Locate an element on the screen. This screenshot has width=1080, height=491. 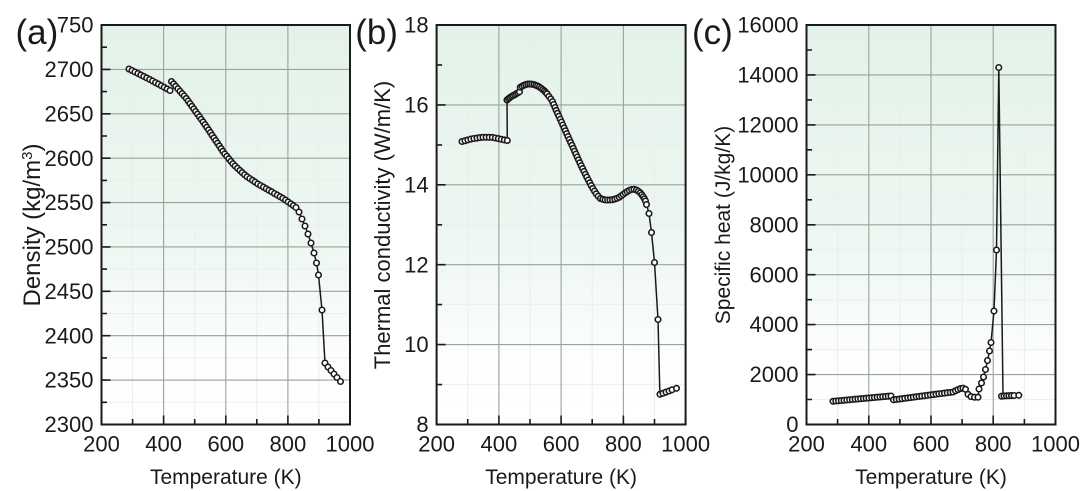
svg-text: 2700 is located at coordinates (69, 69).